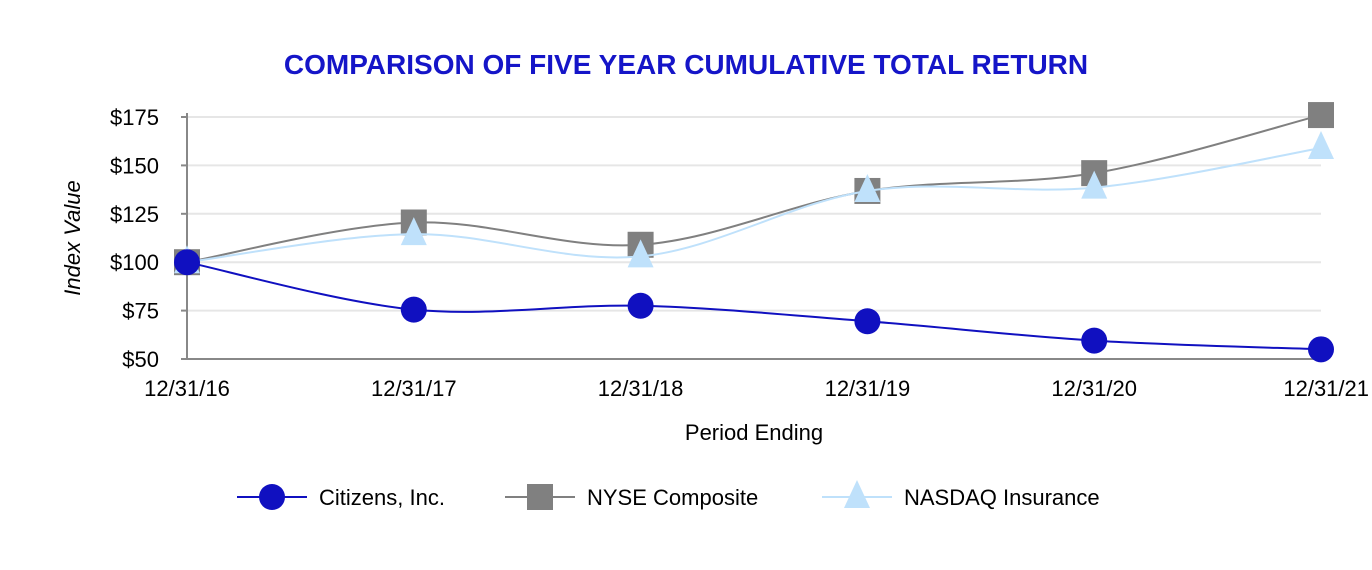 This screenshot has height=570, width=1372. I want to click on x-tick-label: 12/31/16, so click(187, 388).